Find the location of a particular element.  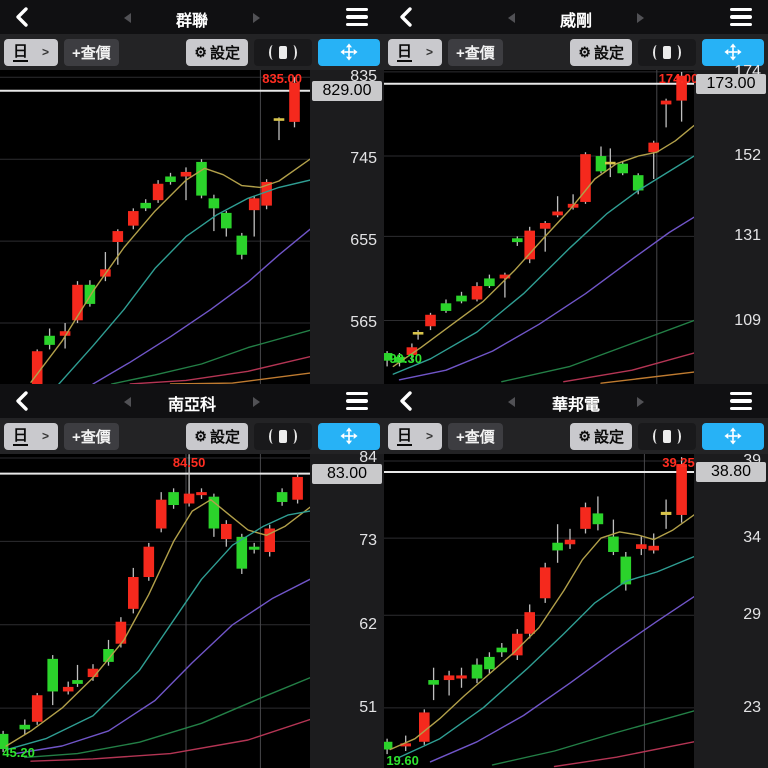

axis-tick-label: 152 is located at coordinates (747, 156).